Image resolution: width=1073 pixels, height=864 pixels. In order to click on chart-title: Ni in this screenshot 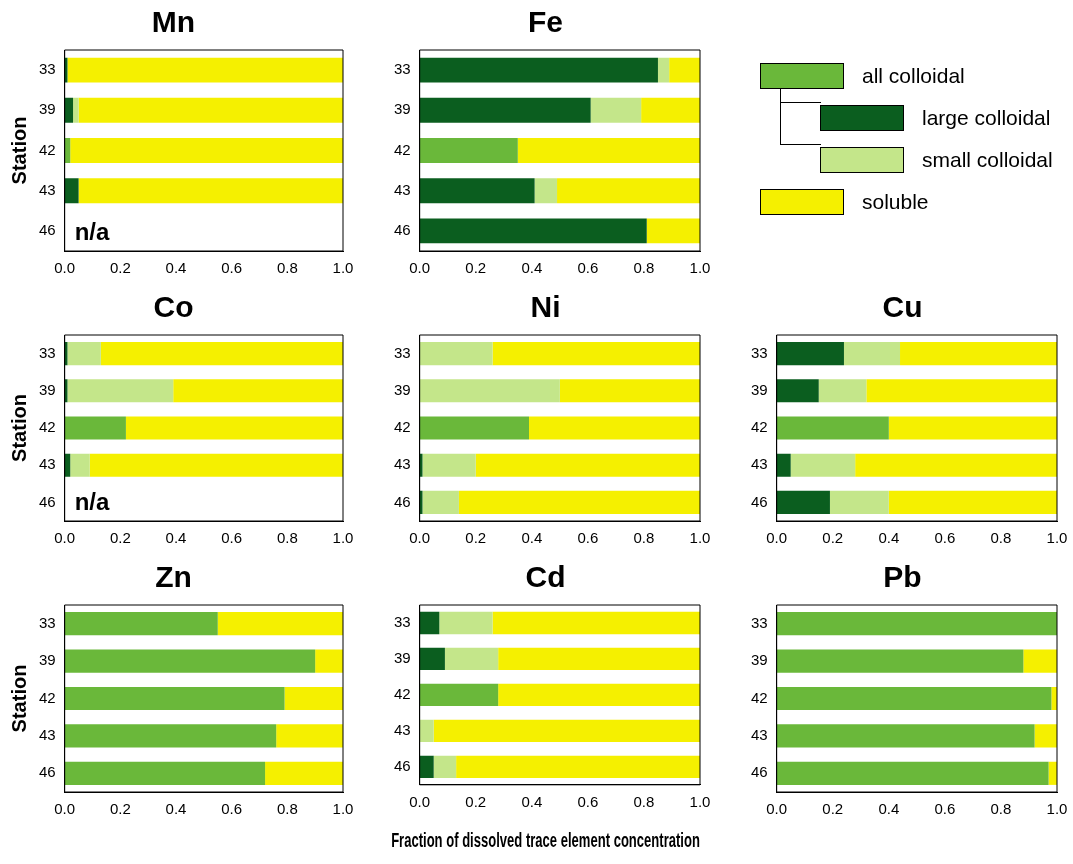, I will do `click(545, 307)`.